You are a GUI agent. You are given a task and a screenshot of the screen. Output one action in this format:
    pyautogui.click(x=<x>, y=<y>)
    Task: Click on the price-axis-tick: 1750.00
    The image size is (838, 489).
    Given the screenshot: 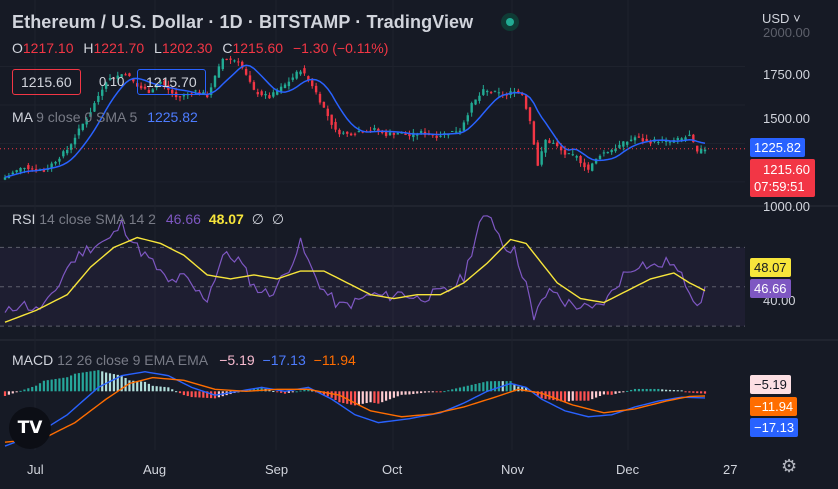 What is the action you would take?
    pyautogui.click(x=786, y=74)
    